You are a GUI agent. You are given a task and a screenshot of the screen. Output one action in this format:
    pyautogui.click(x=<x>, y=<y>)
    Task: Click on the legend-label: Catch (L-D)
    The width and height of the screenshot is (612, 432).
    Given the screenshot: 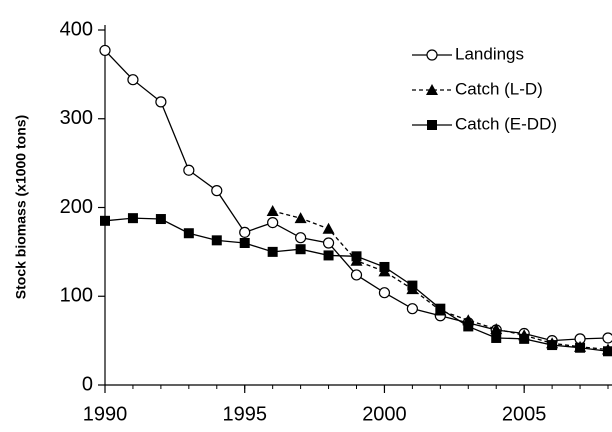 What is the action you would take?
    pyautogui.click(x=499, y=88)
    